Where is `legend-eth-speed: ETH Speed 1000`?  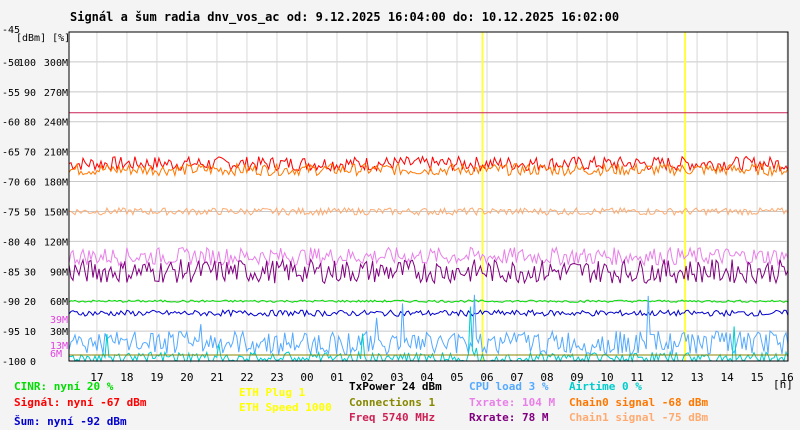
legend-eth-speed: ETH Speed 1000 is located at coordinates (285, 407).